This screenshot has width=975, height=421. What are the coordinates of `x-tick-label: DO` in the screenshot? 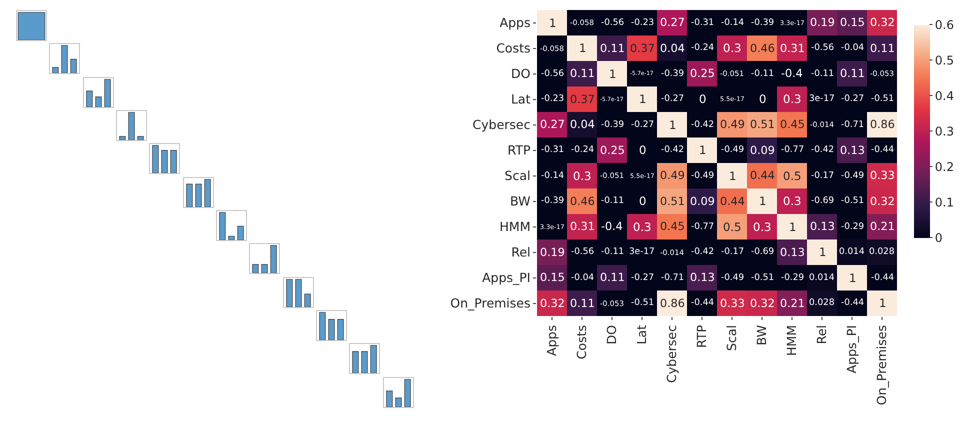 It's located at (612, 334).